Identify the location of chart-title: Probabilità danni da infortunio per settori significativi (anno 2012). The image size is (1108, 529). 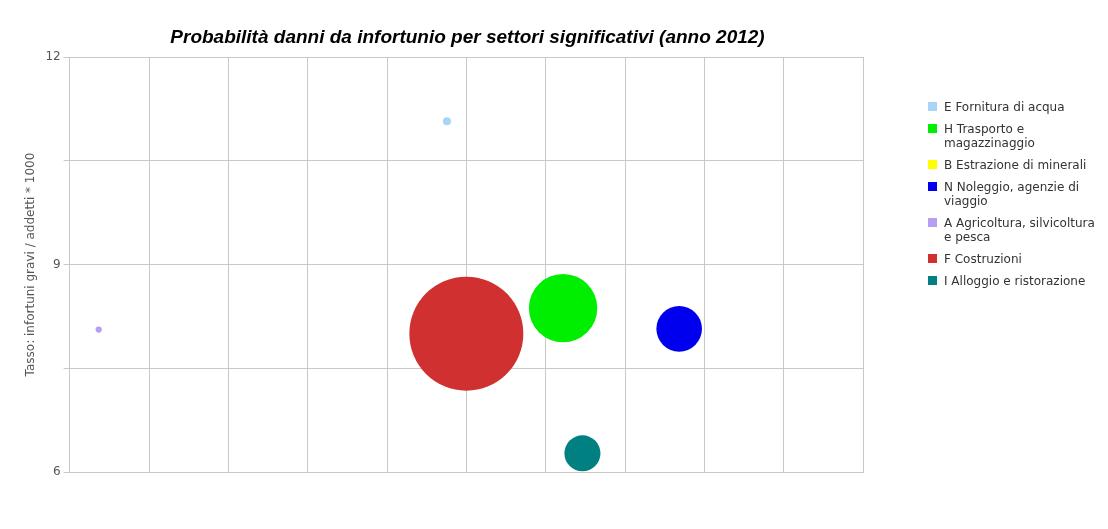
(467, 36).